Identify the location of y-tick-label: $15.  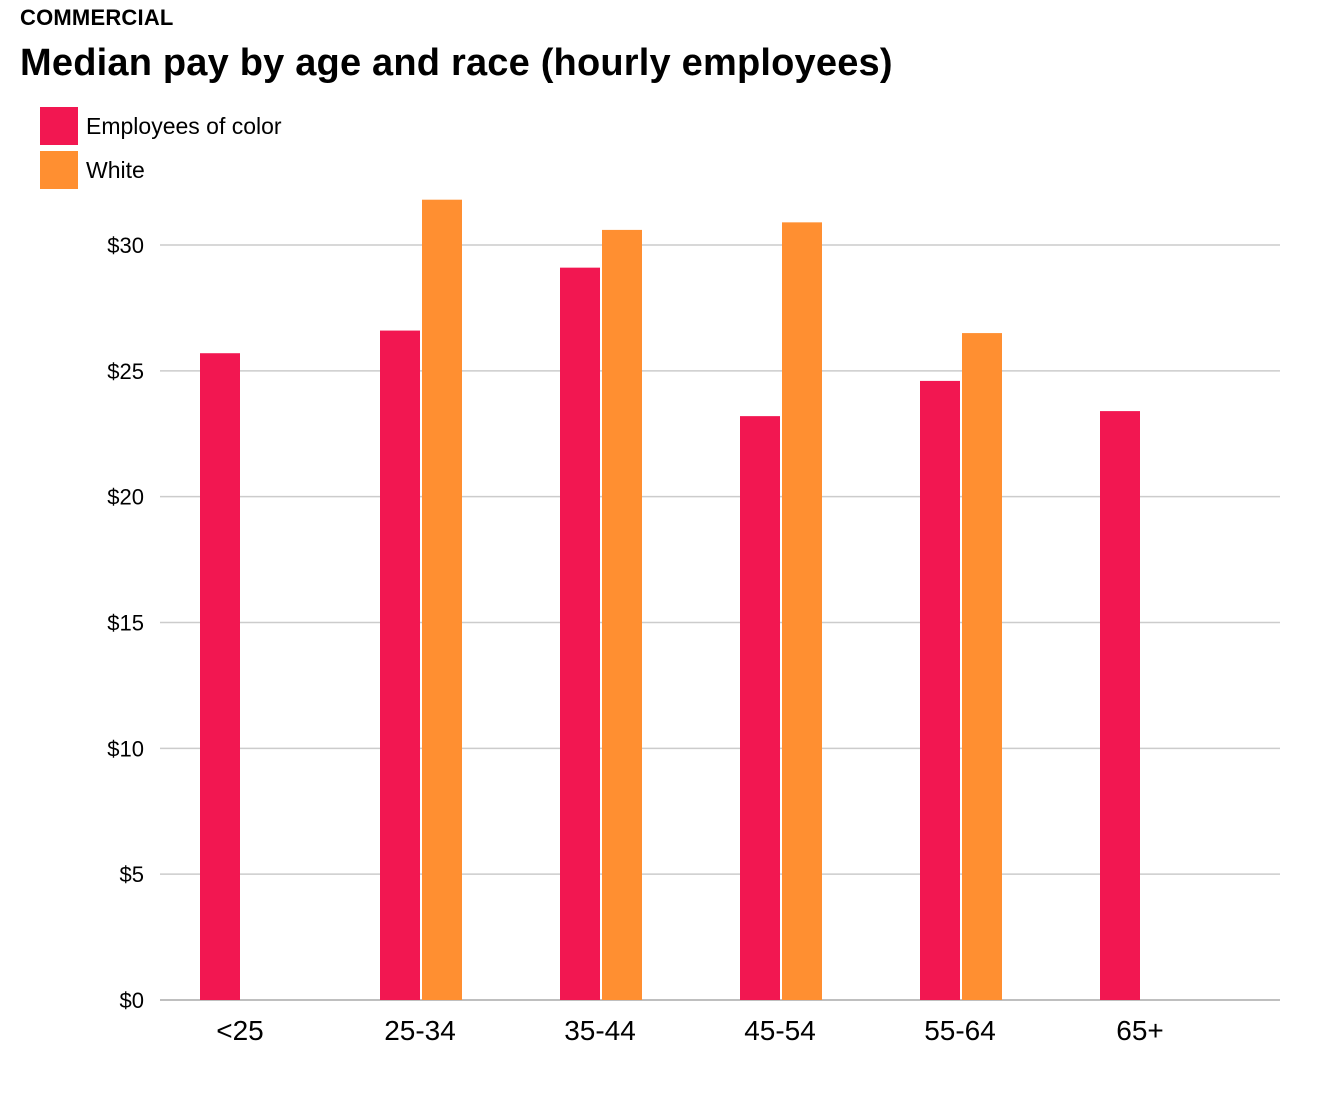
(125, 623).